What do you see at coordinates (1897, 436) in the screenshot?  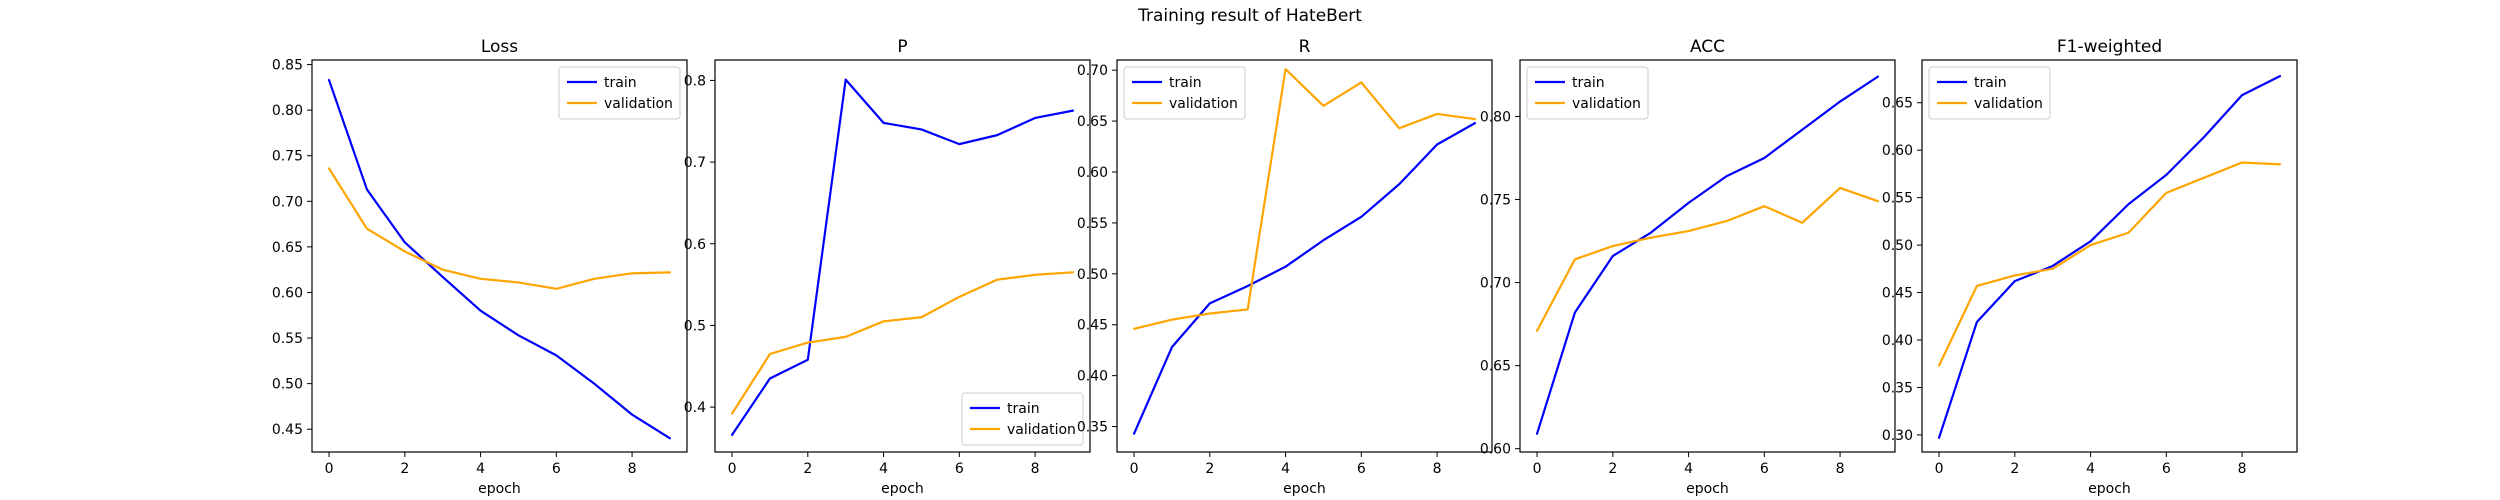 I see `y-tick-label: 0.30` at bounding box center [1897, 436].